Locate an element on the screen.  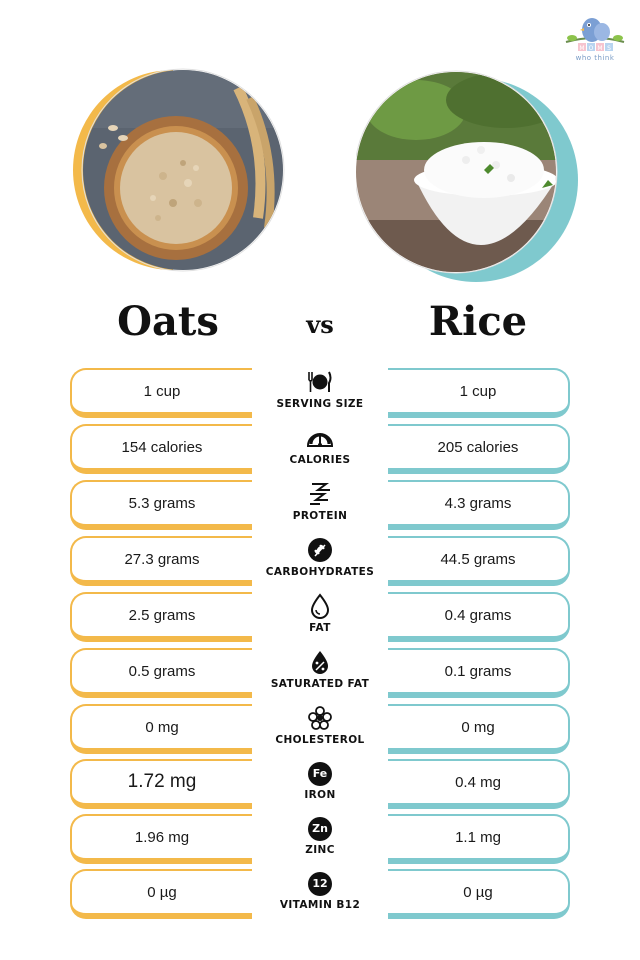
oats-value: 27.3 grams is located at coordinates (161, 561).